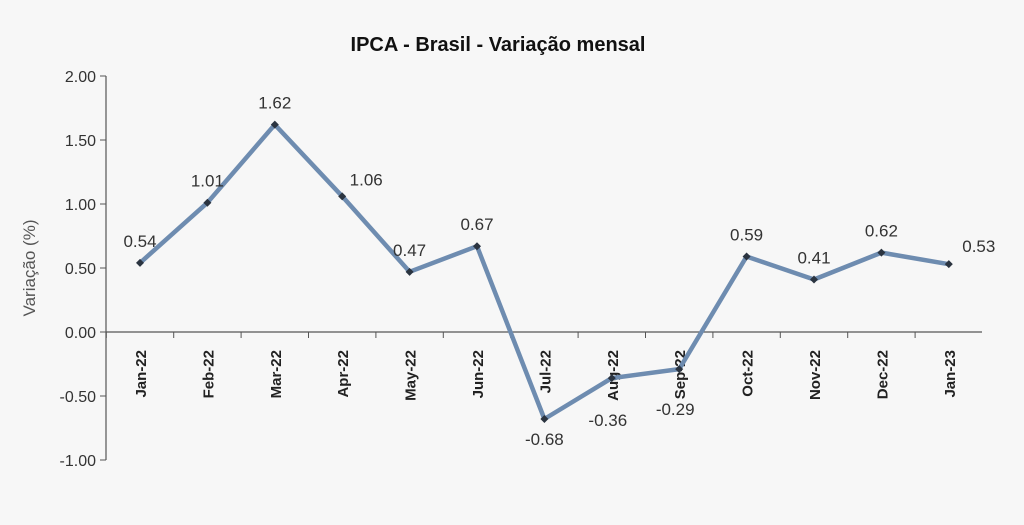 This screenshot has height=525, width=1024. What do you see at coordinates (80, 333) in the screenshot?
I see `y-tick-label: 0.00` at bounding box center [80, 333].